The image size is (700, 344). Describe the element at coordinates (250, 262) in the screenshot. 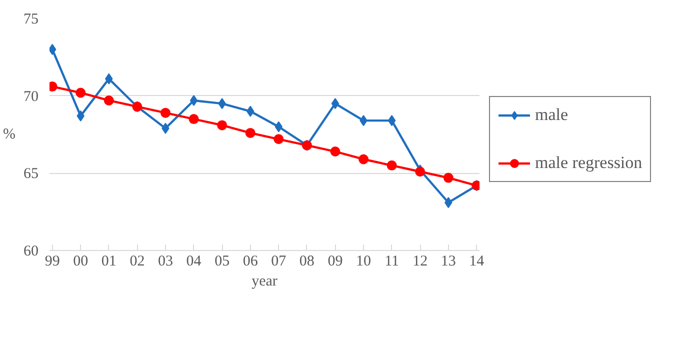

I see `x-tick-label: 06` at that location.